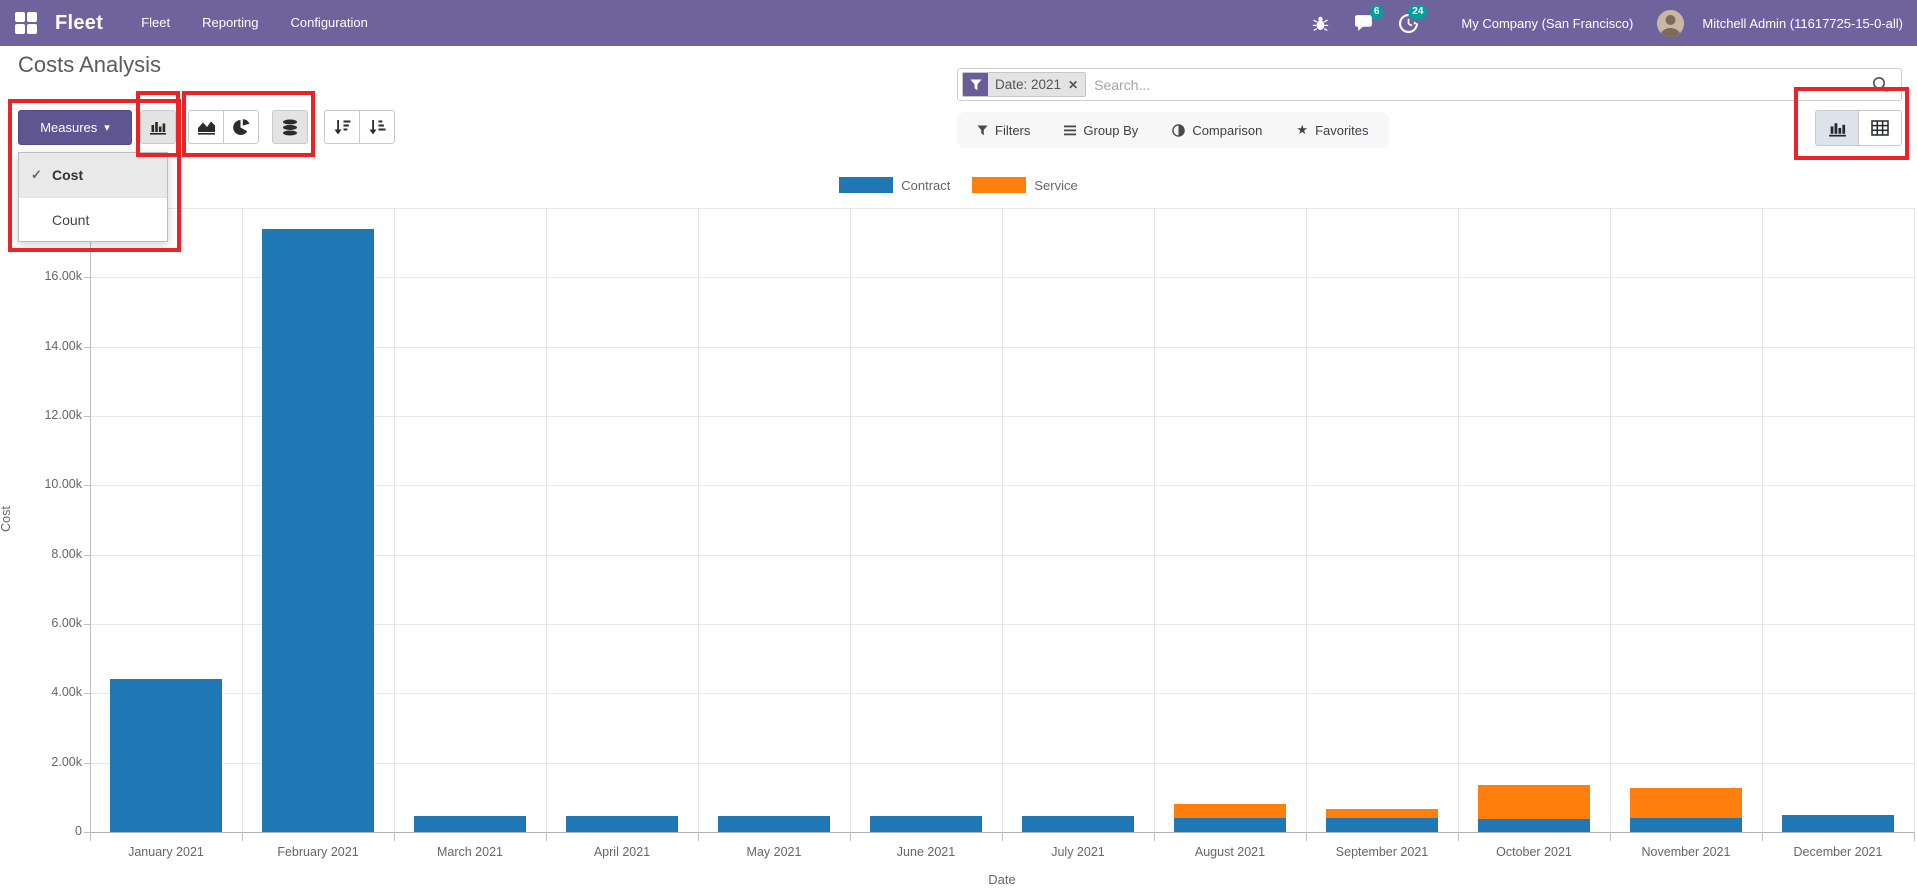 This screenshot has width=1917, height=895. Describe the element at coordinates (342, 127) in the screenshot. I see `sort-desc-icon` at that location.